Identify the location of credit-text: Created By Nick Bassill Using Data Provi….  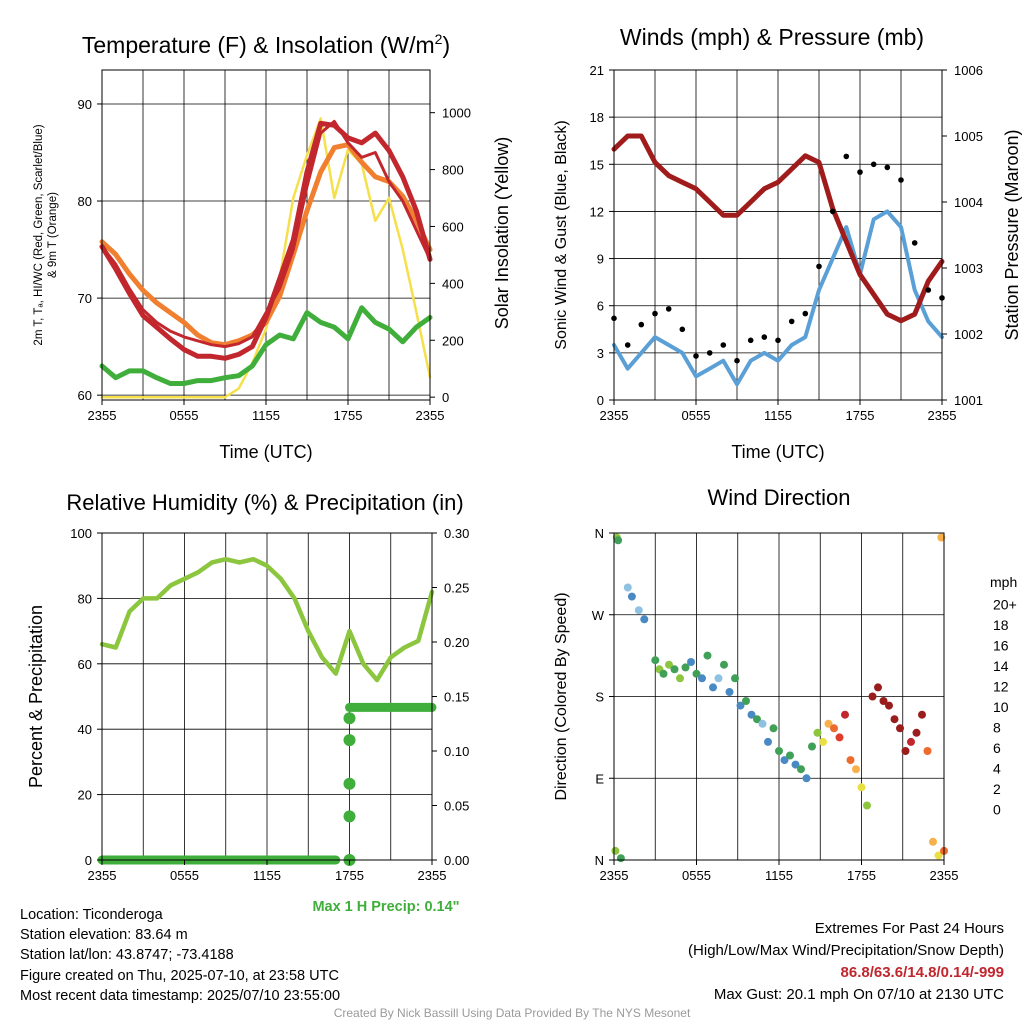
(512, 1013).